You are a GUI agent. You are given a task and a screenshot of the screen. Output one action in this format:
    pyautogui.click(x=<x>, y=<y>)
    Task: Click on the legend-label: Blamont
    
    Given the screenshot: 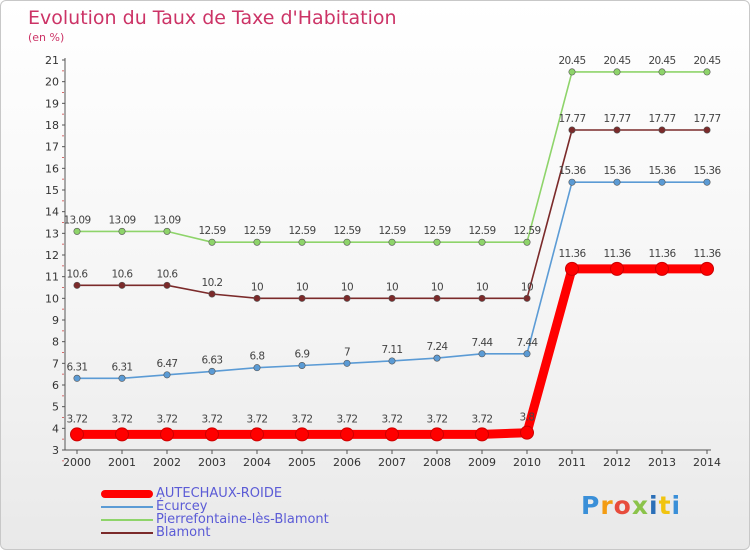 What is the action you would take?
    pyautogui.click(x=183, y=532)
    